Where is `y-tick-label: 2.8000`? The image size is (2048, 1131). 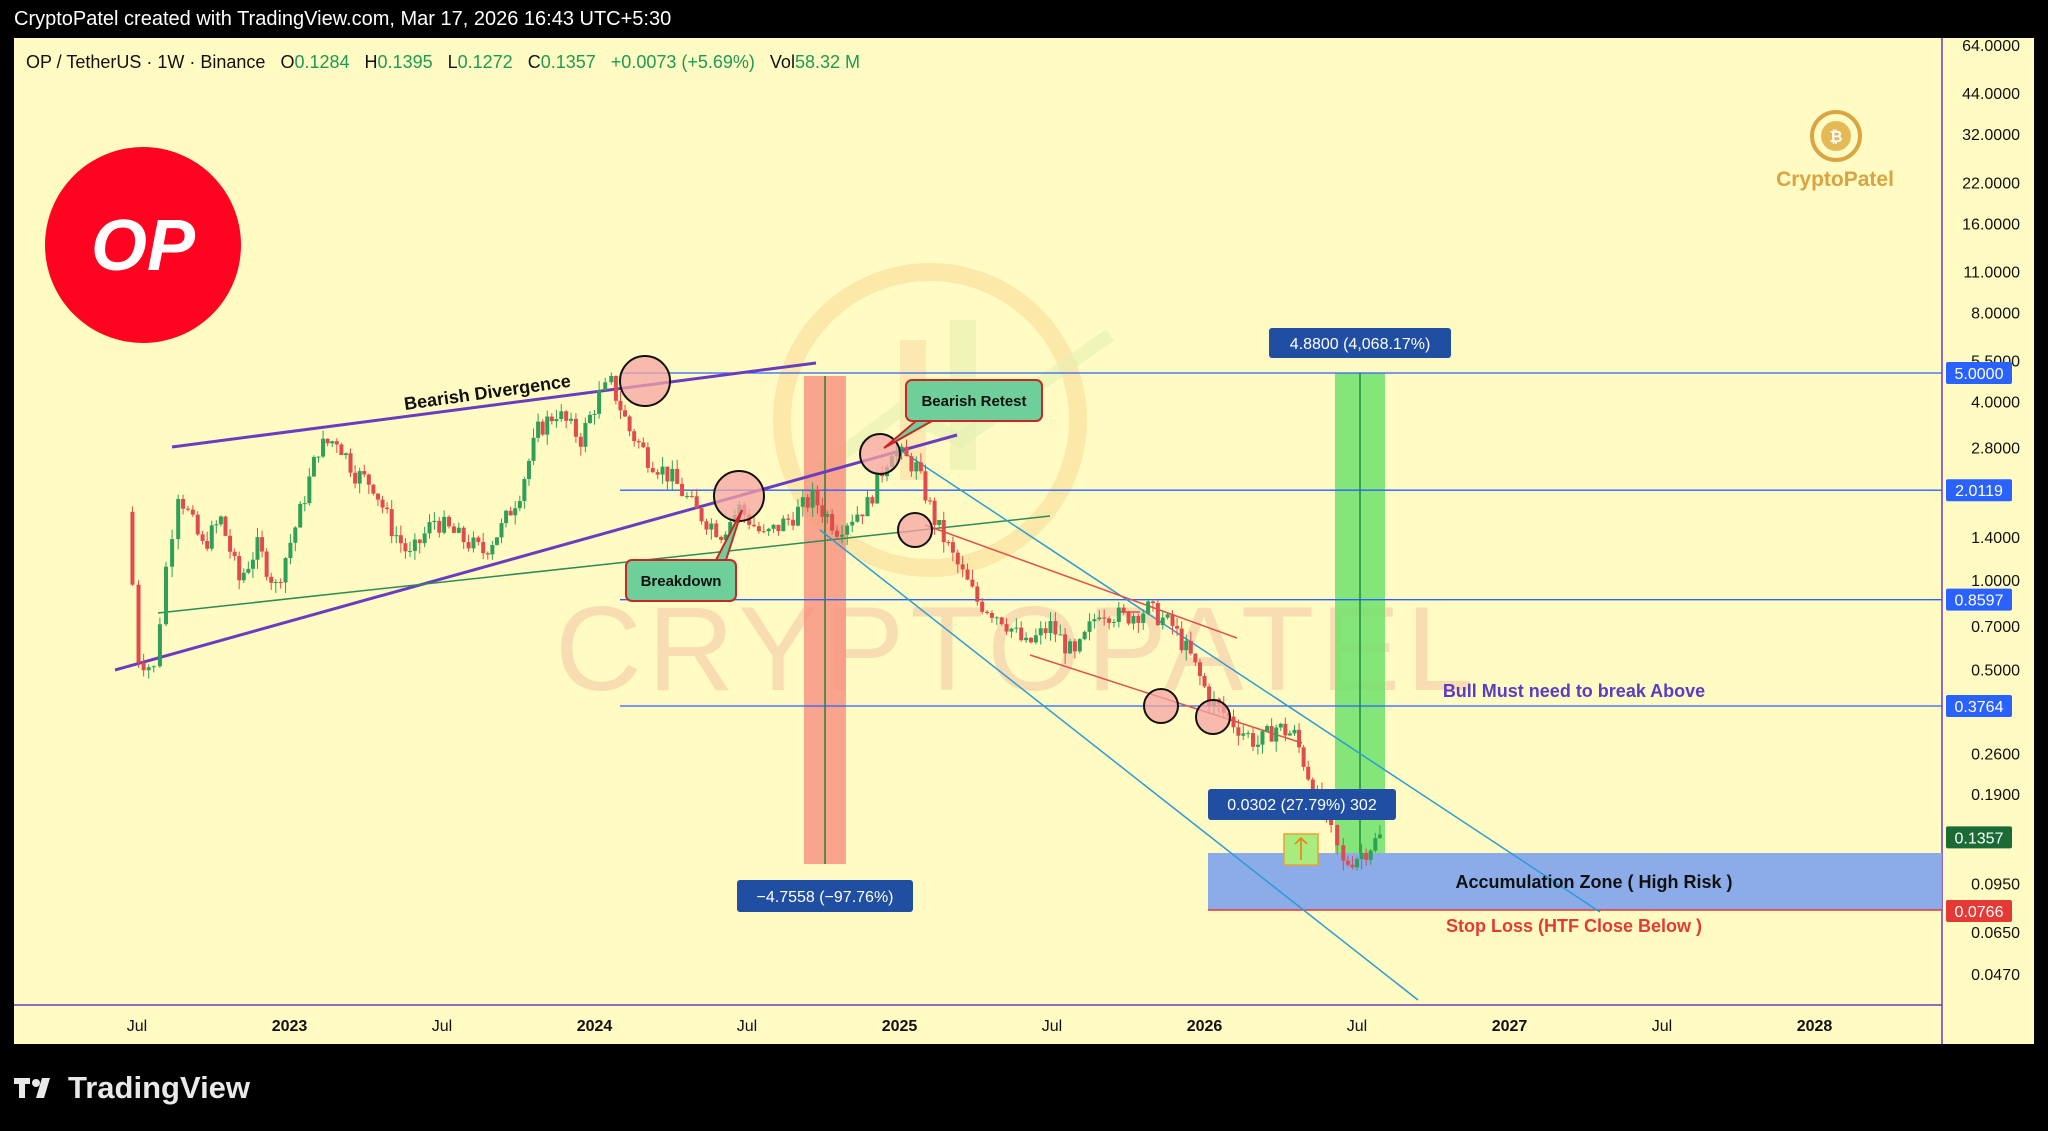 y-tick-label: 2.8000 is located at coordinates (1995, 449).